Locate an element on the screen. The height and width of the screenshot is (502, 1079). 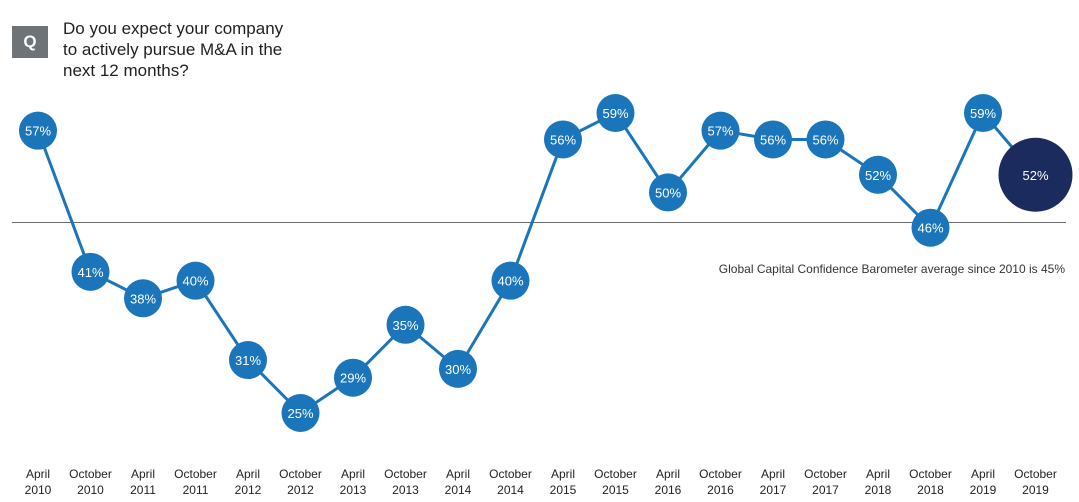
data-label: 38% is located at coordinates (143, 298).